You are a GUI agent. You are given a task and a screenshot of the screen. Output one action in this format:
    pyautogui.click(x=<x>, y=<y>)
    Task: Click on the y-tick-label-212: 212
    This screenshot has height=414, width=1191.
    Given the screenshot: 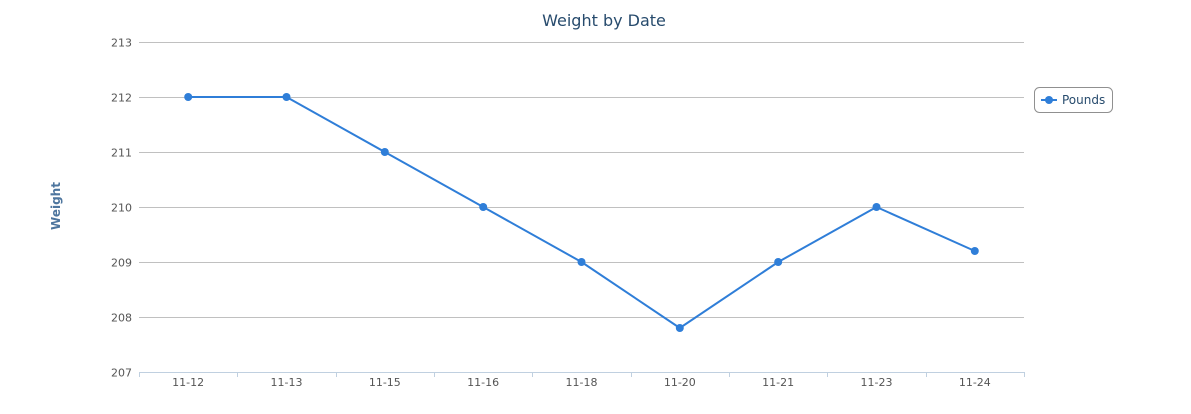 What is the action you would take?
    pyautogui.click(x=121, y=98)
    